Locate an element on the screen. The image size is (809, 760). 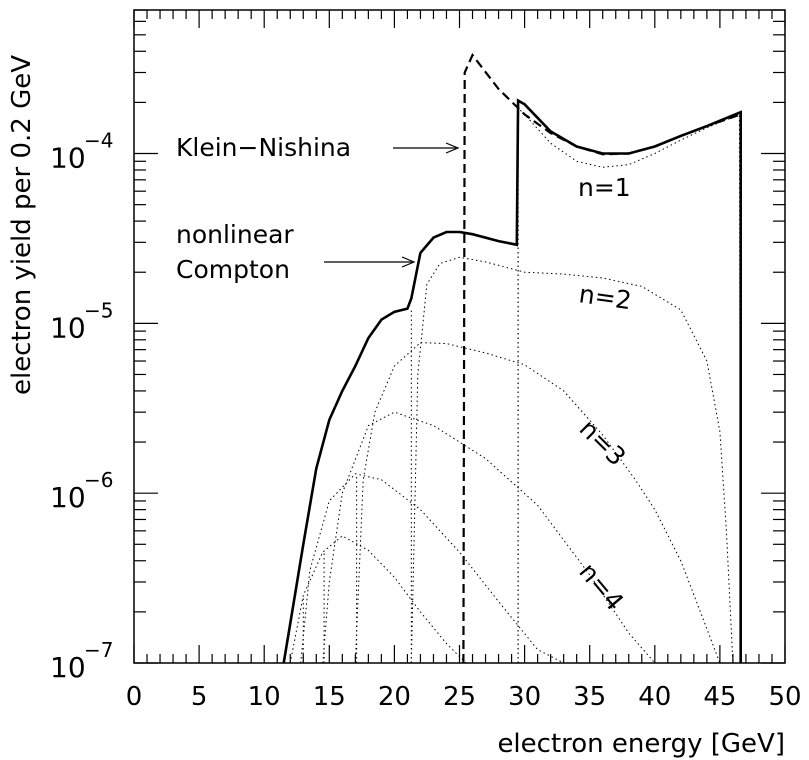
y-tick-label: 10⁻⁶ is located at coordinates (81, 491).